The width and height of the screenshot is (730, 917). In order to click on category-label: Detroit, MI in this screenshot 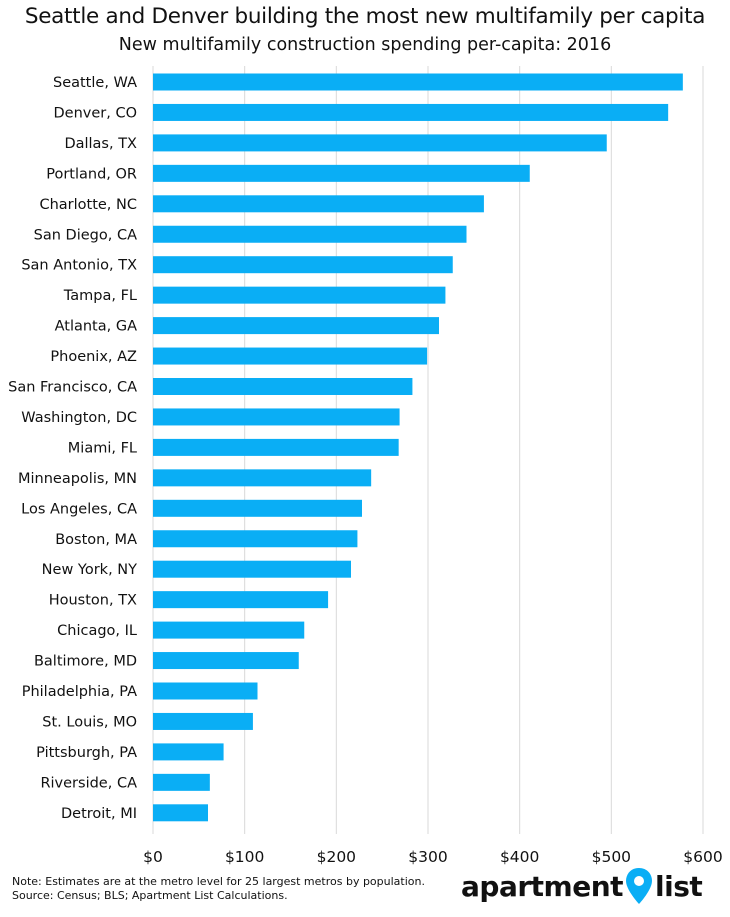, I will do `click(99, 814)`.